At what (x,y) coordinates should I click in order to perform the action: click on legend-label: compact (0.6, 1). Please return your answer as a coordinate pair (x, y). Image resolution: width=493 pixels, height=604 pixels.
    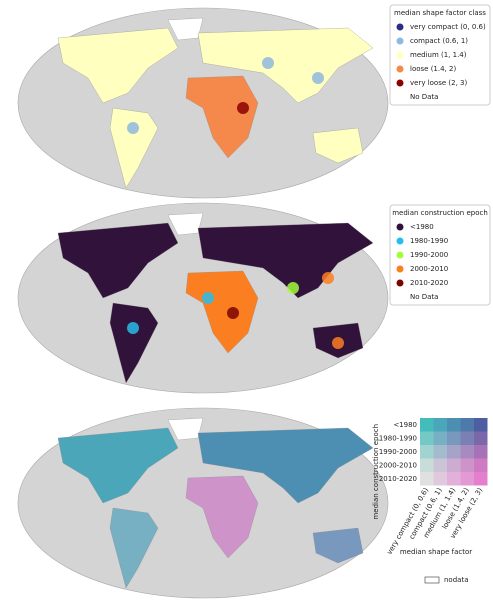
    Looking at the image, I should click on (439, 41).